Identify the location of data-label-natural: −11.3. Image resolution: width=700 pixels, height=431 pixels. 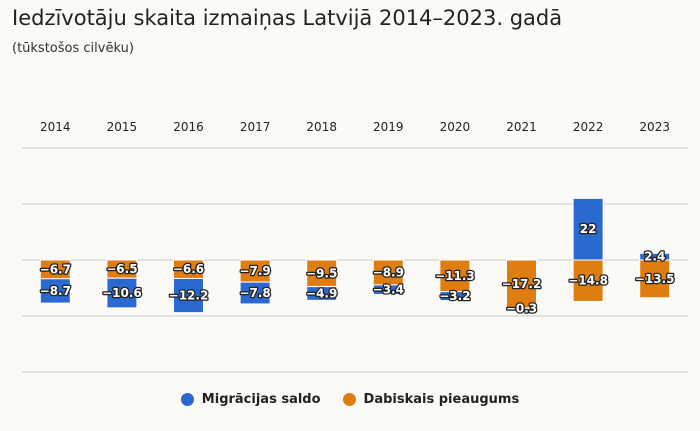
(455, 276).